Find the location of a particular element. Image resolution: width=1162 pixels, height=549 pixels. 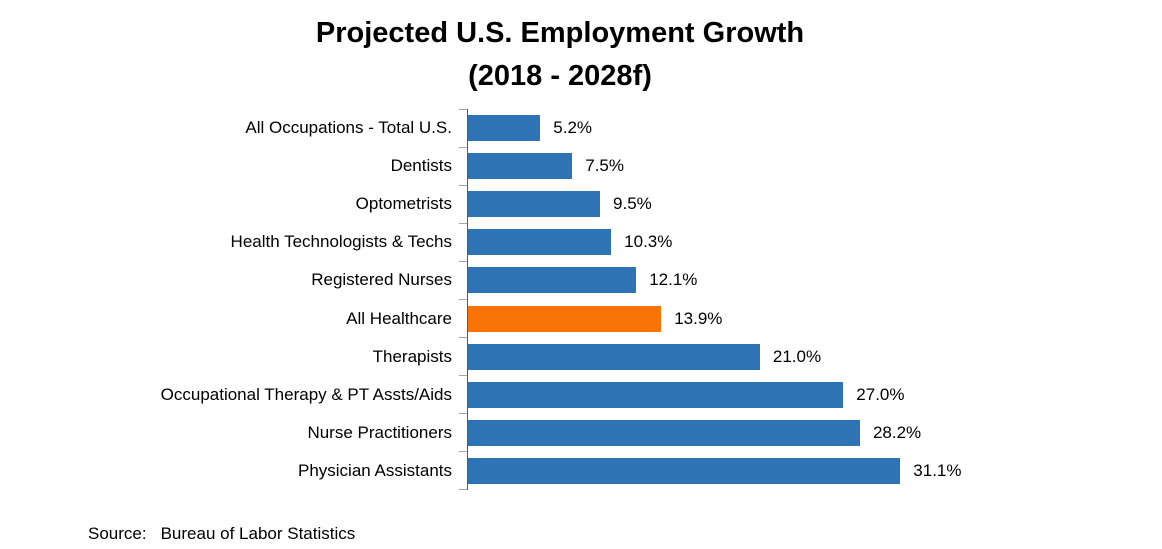

category-label: Physician Assistants is located at coordinates (374, 470).